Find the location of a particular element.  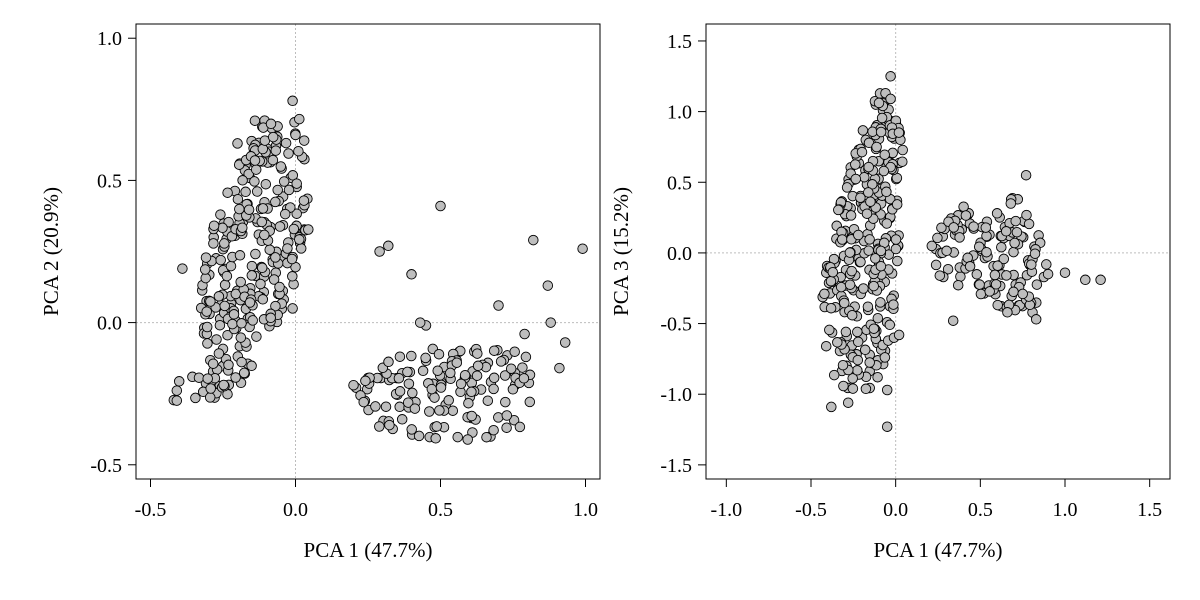

x-axis-title: PCA 1 (47.7%) is located at coordinates (368, 550).